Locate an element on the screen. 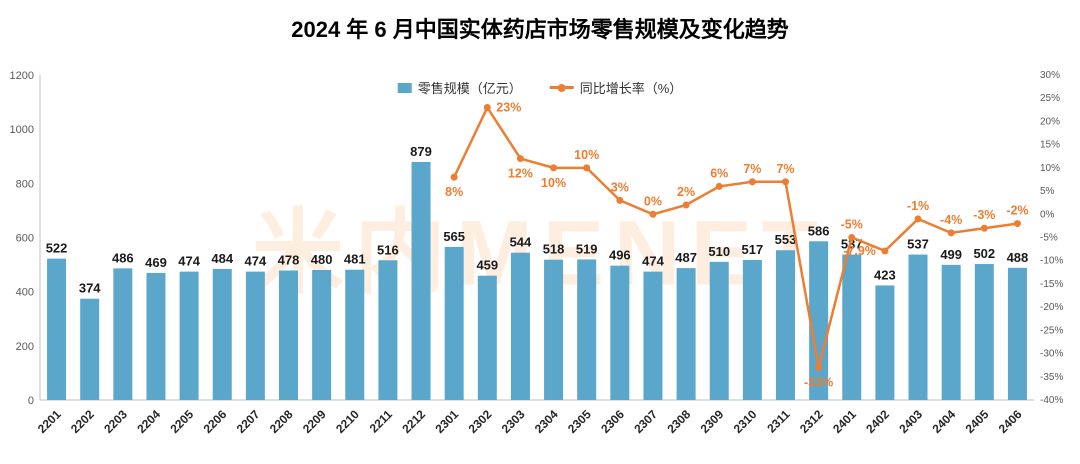 Image resolution: width=1080 pixels, height=464 pixels. bar-value-label: 516 is located at coordinates (388, 249).